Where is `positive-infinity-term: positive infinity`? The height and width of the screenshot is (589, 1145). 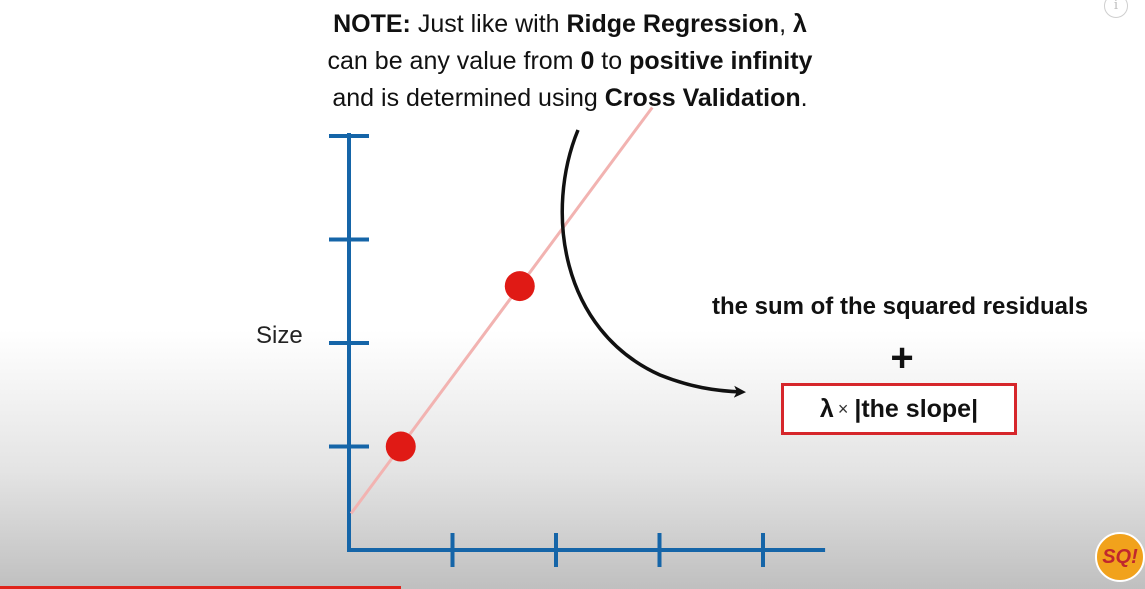
positive-infinity-term: positive infinity is located at coordinates (721, 61).